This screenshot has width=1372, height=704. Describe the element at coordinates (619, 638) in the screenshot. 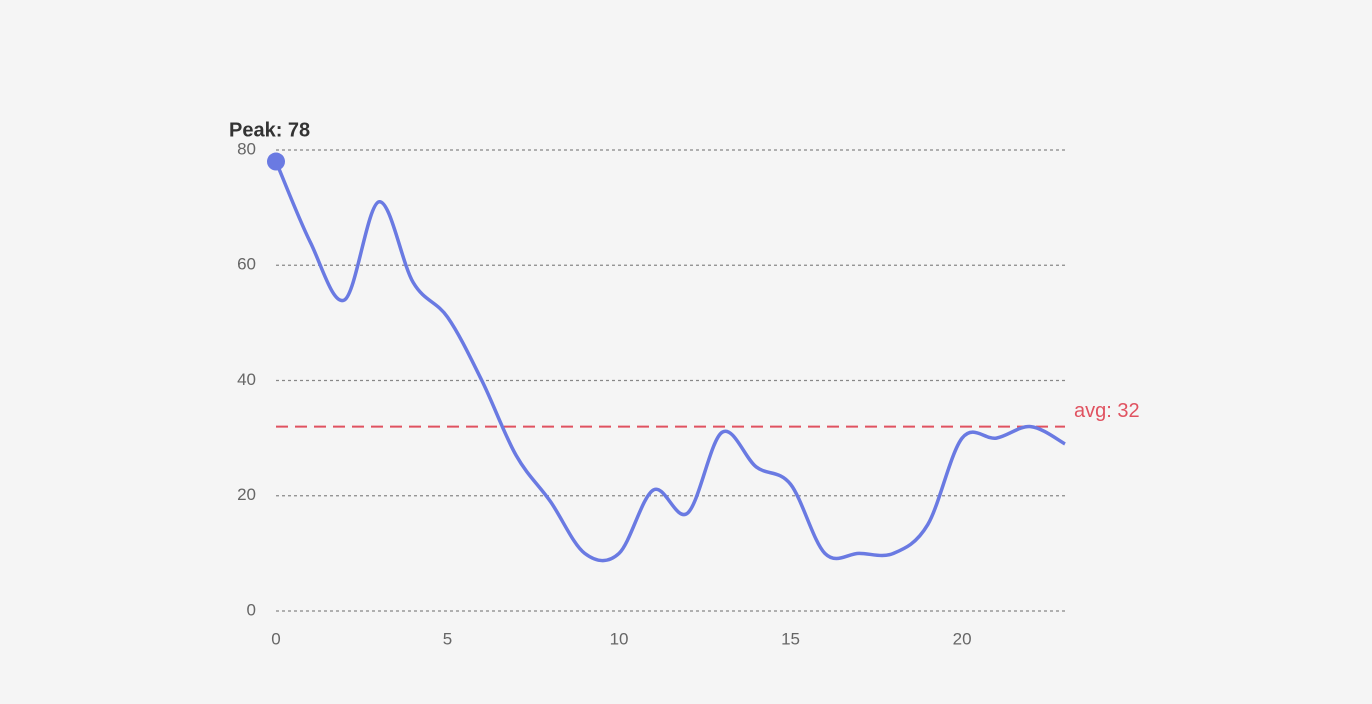

I see `x-tick-label: 10` at that location.